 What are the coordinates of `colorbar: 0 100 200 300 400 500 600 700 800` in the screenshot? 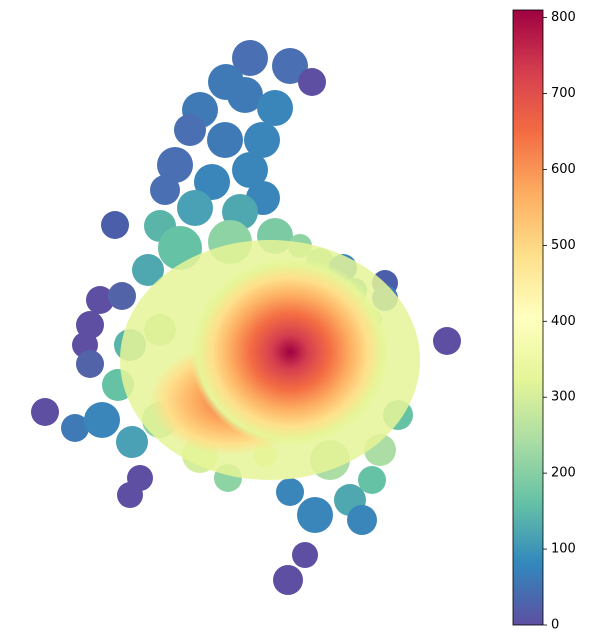 It's located at (544, 321).